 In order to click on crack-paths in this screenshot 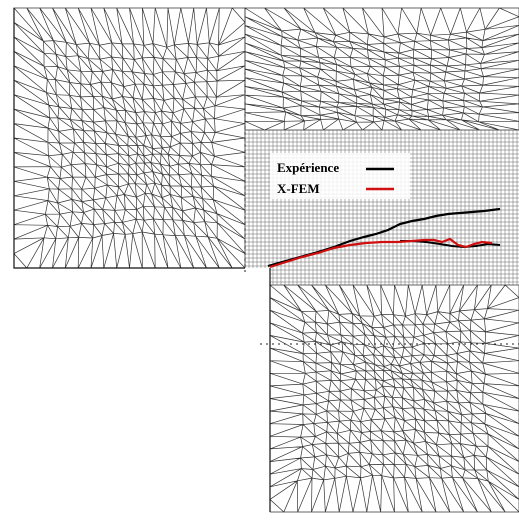, I will do `click(384, 238)`.